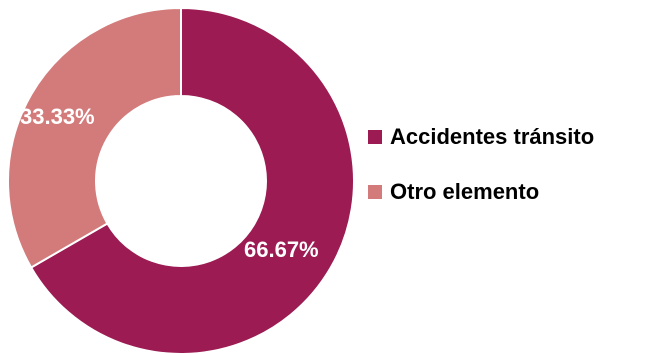 The image size is (646, 354). Describe the element at coordinates (492, 136) in the screenshot. I see `legend-label-accidentes: Accidentes tránsito` at that location.